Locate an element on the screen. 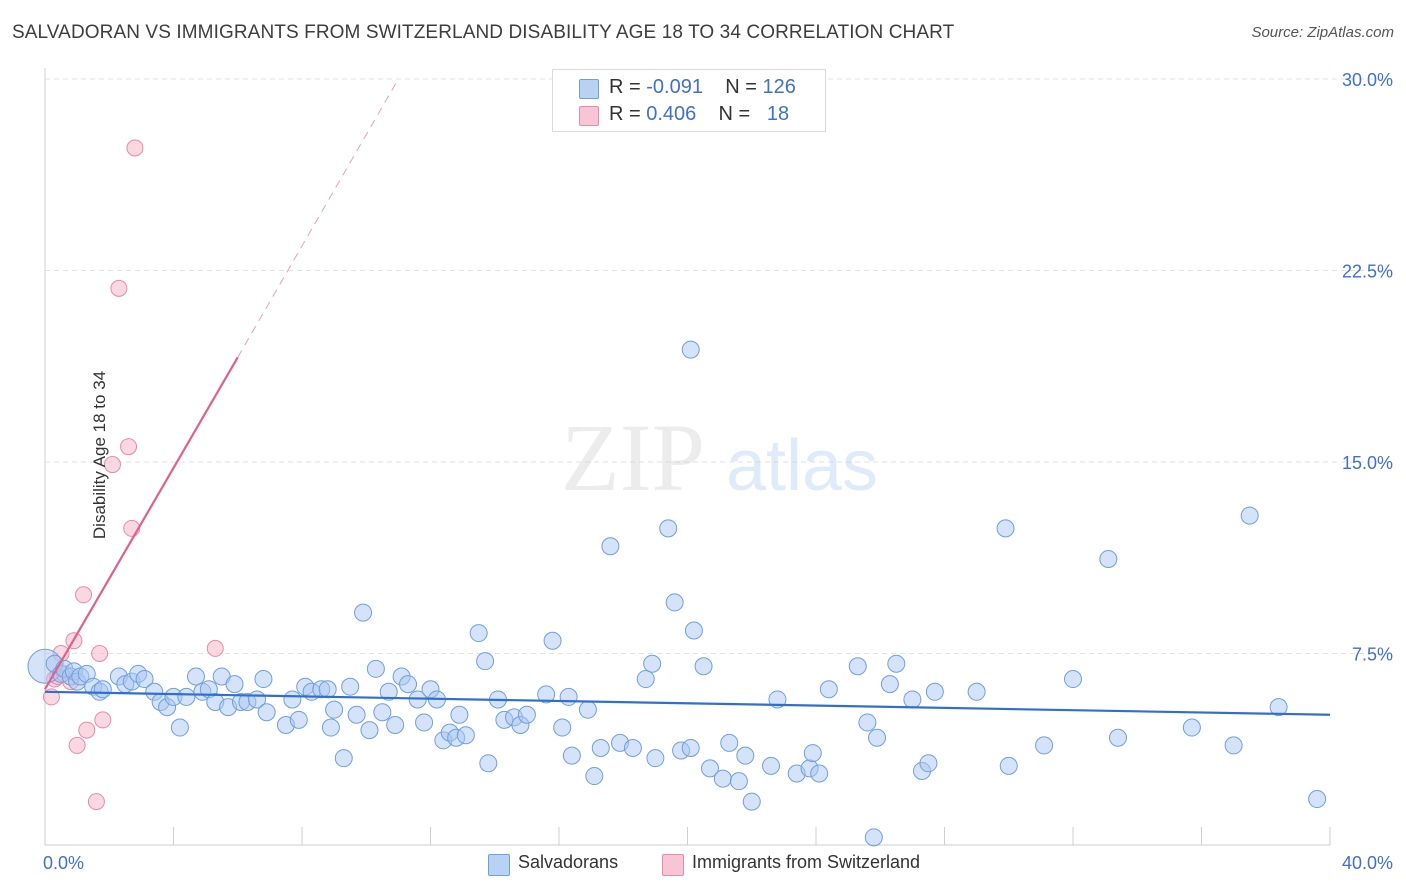 The width and height of the screenshot is (1406, 892). legend-swatch-pink is located at coordinates (589, 116).